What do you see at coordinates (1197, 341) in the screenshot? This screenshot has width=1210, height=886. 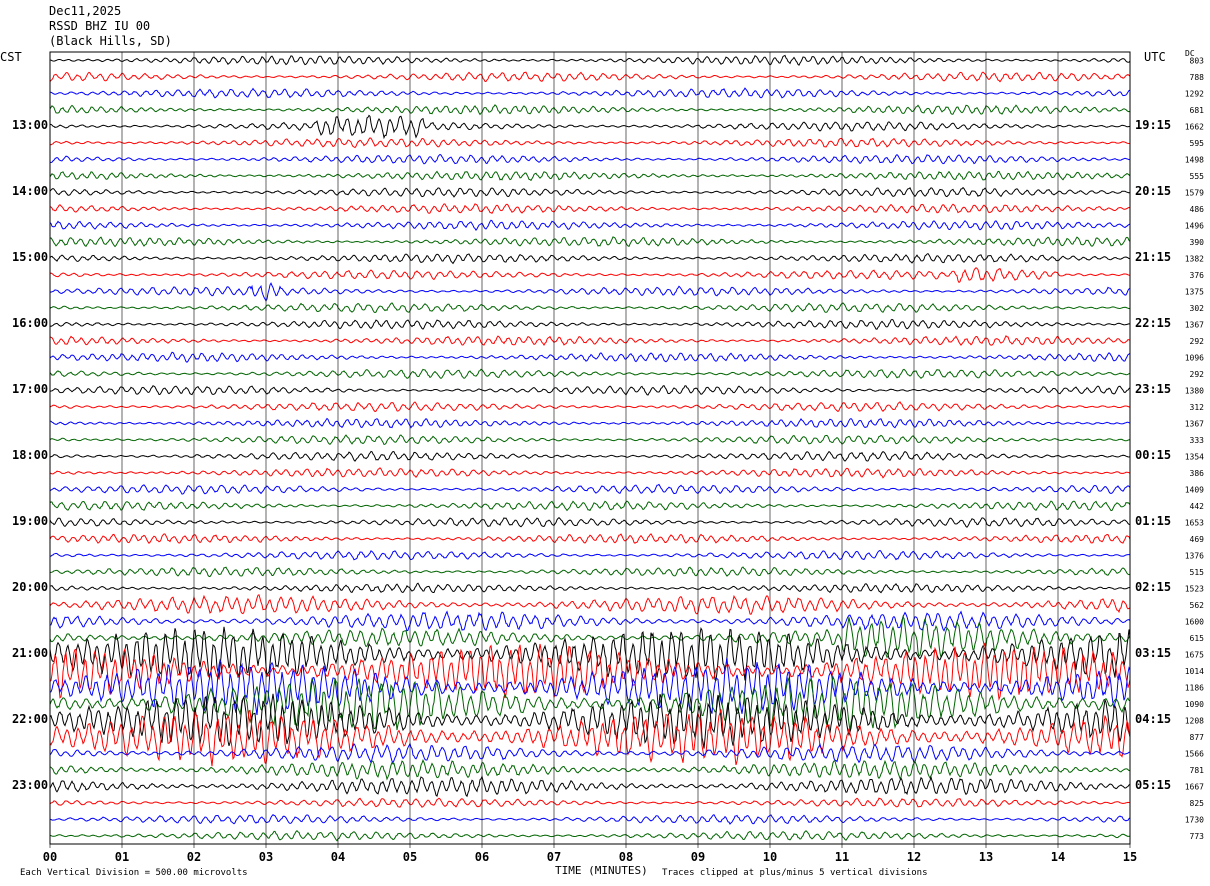 I see `dc-offset-value: 292` at bounding box center [1197, 341].